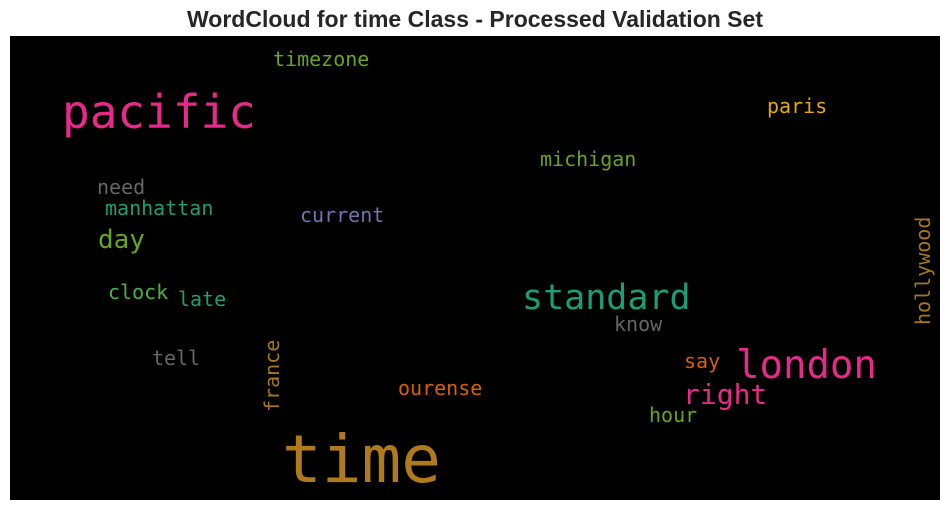  I want to click on word-hour: hour, so click(673, 415).